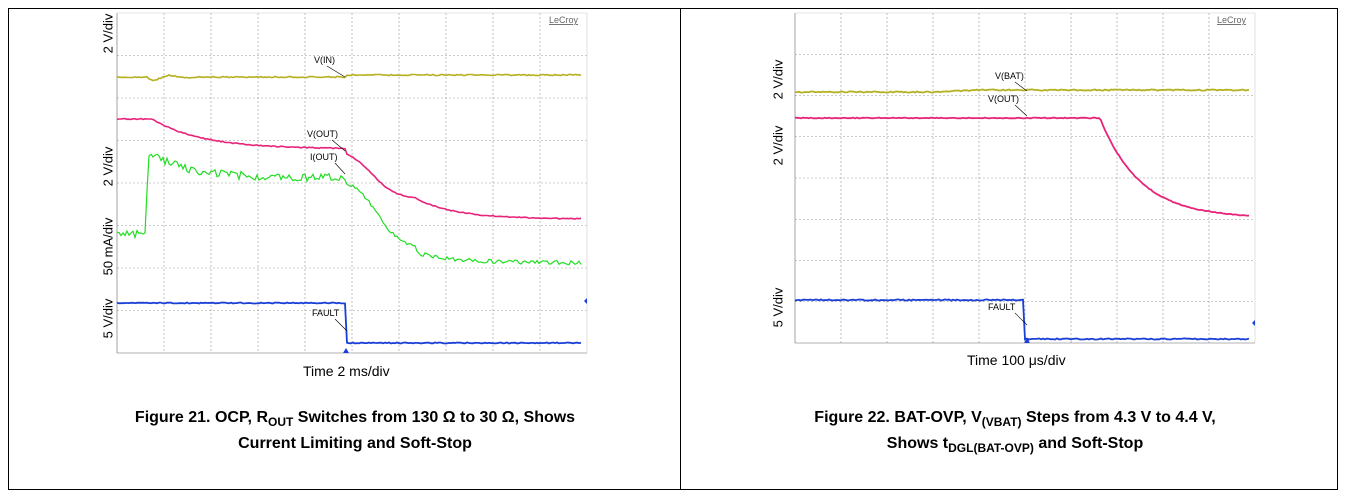  Describe the element at coordinates (322, 134) in the screenshot. I see `annotation-vout: V(OUT)` at that location.